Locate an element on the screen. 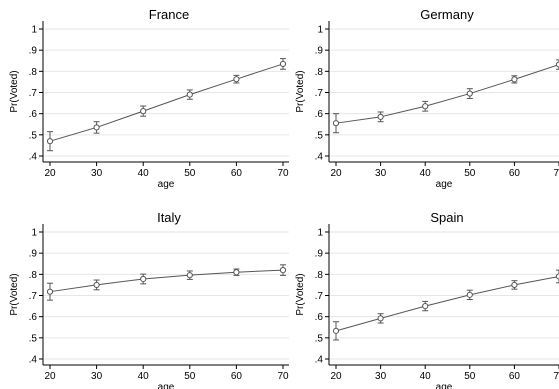 Image resolution: width=559 pixels, height=389 pixels. panel-title: Italy is located at coordinates (169, 217).